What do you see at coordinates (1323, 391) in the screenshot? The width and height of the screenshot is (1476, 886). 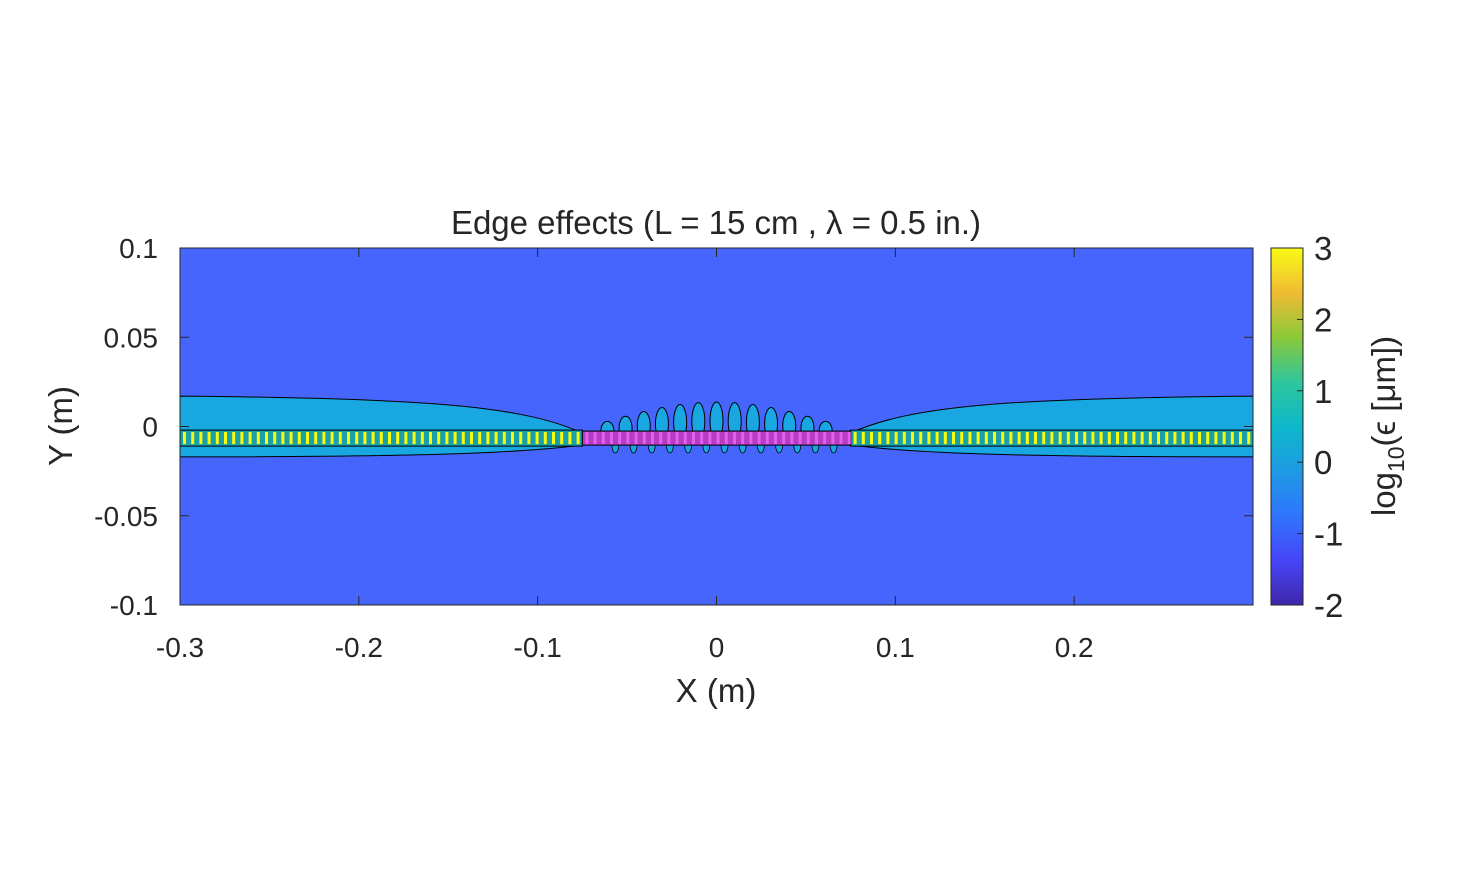 I see `colorbar-tick-label: 1` at bounding box center [1323, 391].